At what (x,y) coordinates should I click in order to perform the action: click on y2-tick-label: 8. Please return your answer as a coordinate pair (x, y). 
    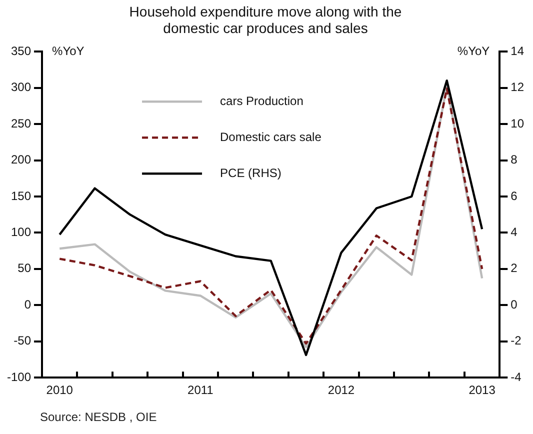
    Looking at the image, I should click on (514, 159).